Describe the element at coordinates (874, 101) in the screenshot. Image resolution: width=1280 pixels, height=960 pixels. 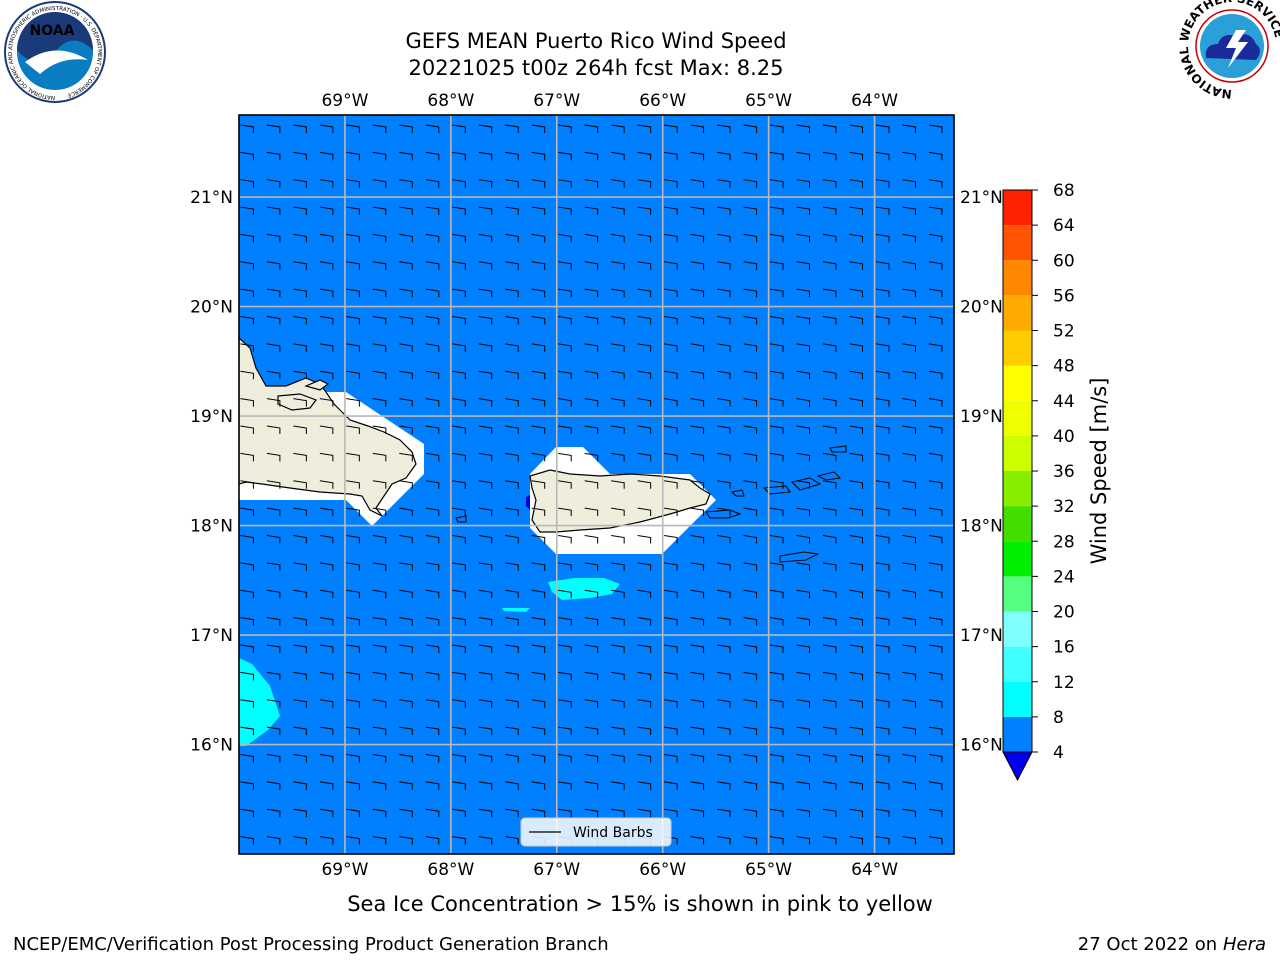
I see `lon-label-top: 64°W` at that location.